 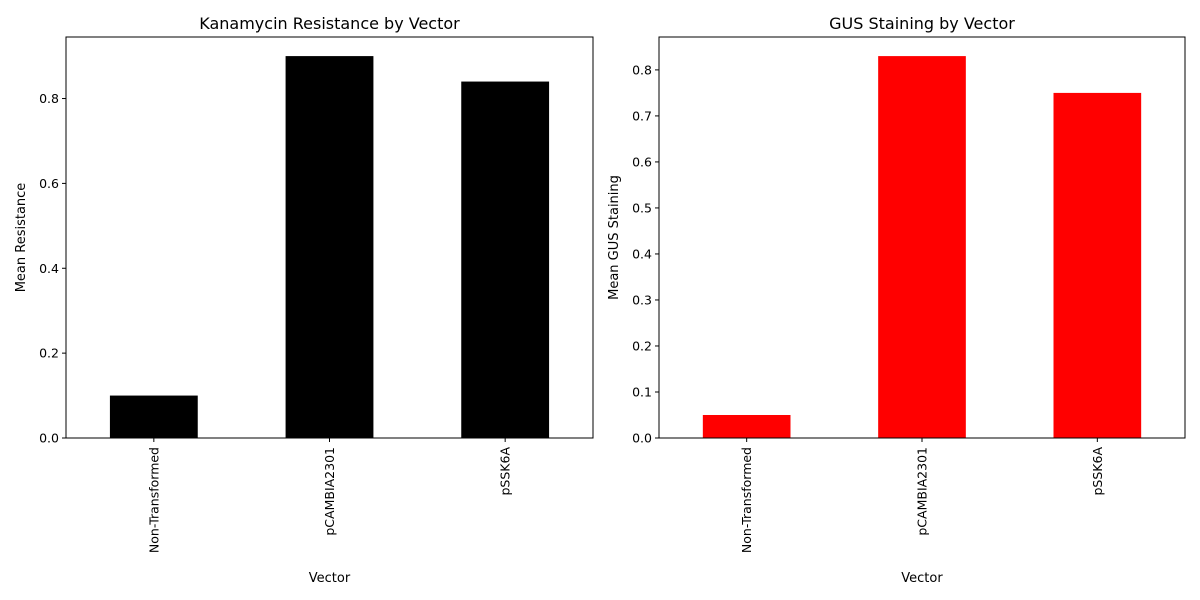 What do you see at coordinates (49, 268) in the screenshot?
I see `y-tick-label-1-3: 0.4` at bounding box center [49, 268].